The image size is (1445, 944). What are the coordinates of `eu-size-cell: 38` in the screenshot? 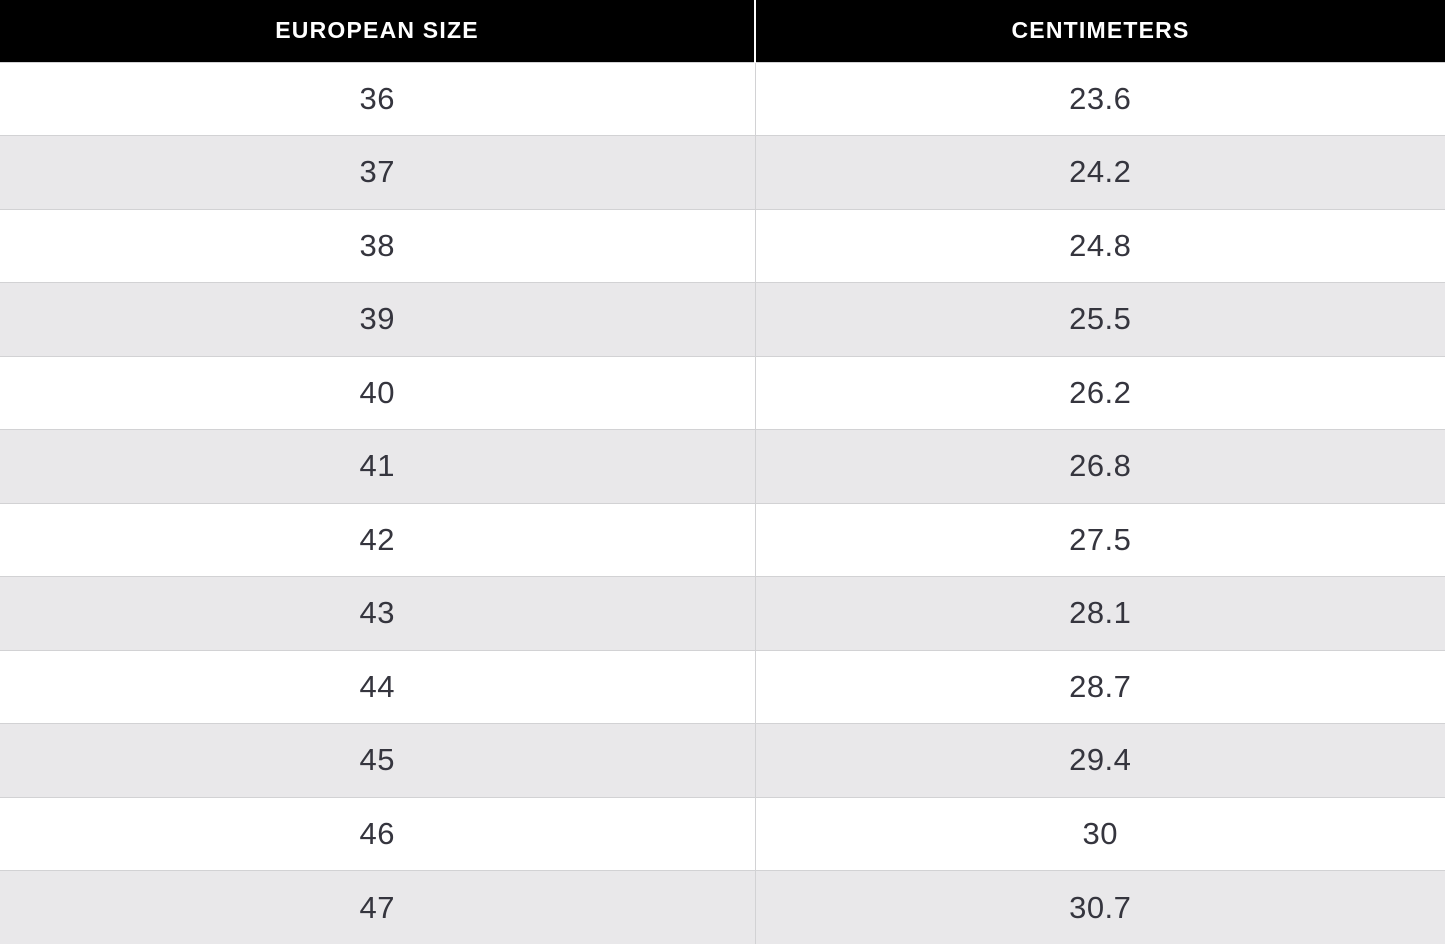 It's located at (377, 246).